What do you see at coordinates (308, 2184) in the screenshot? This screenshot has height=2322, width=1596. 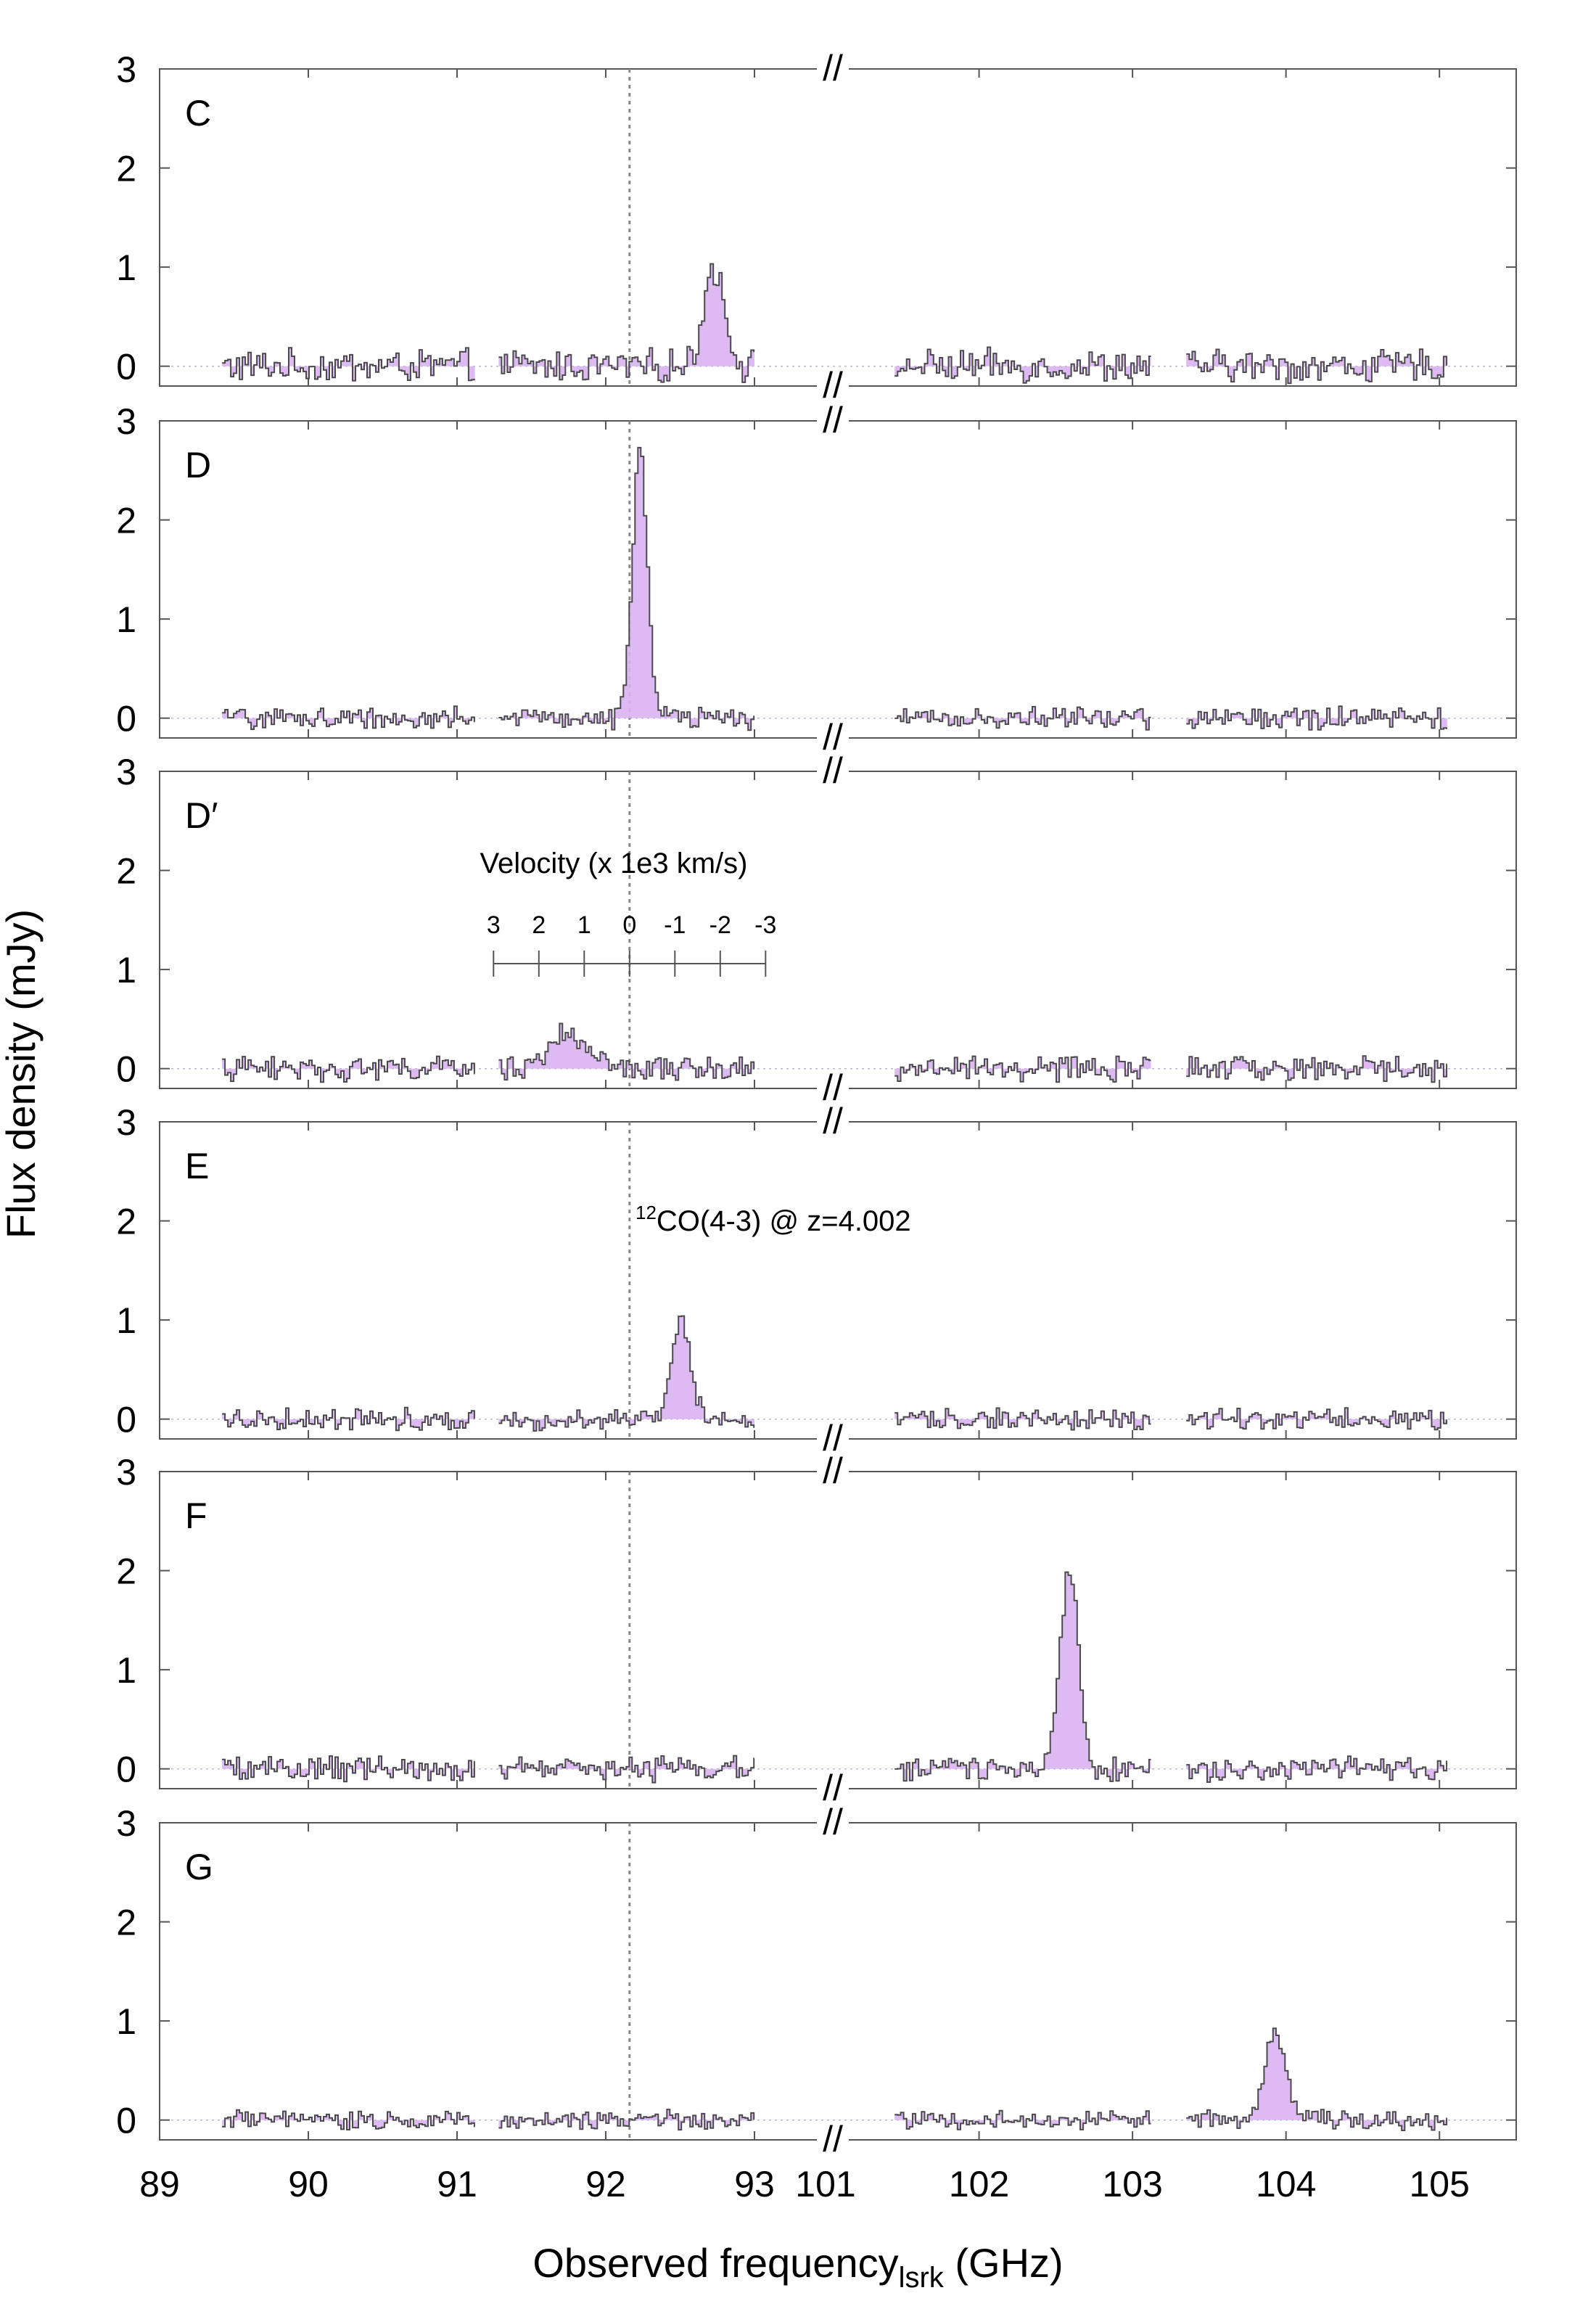 I see `x-tick-label: 90` at bounding box center [308, 2184].